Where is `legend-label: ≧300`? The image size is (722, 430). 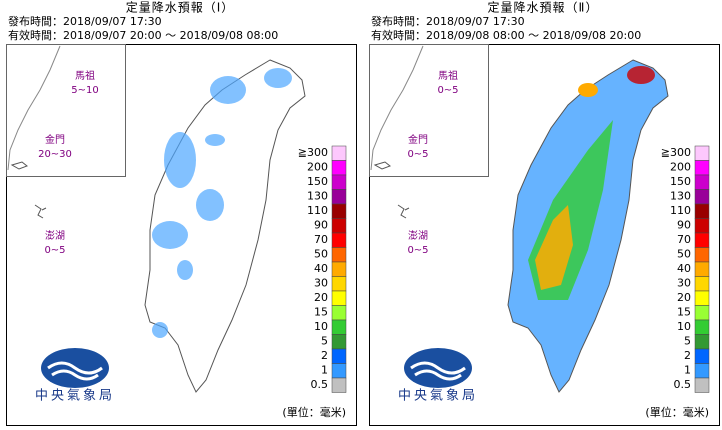 legend-label: ≧300 is located at coordinates (676, 152).